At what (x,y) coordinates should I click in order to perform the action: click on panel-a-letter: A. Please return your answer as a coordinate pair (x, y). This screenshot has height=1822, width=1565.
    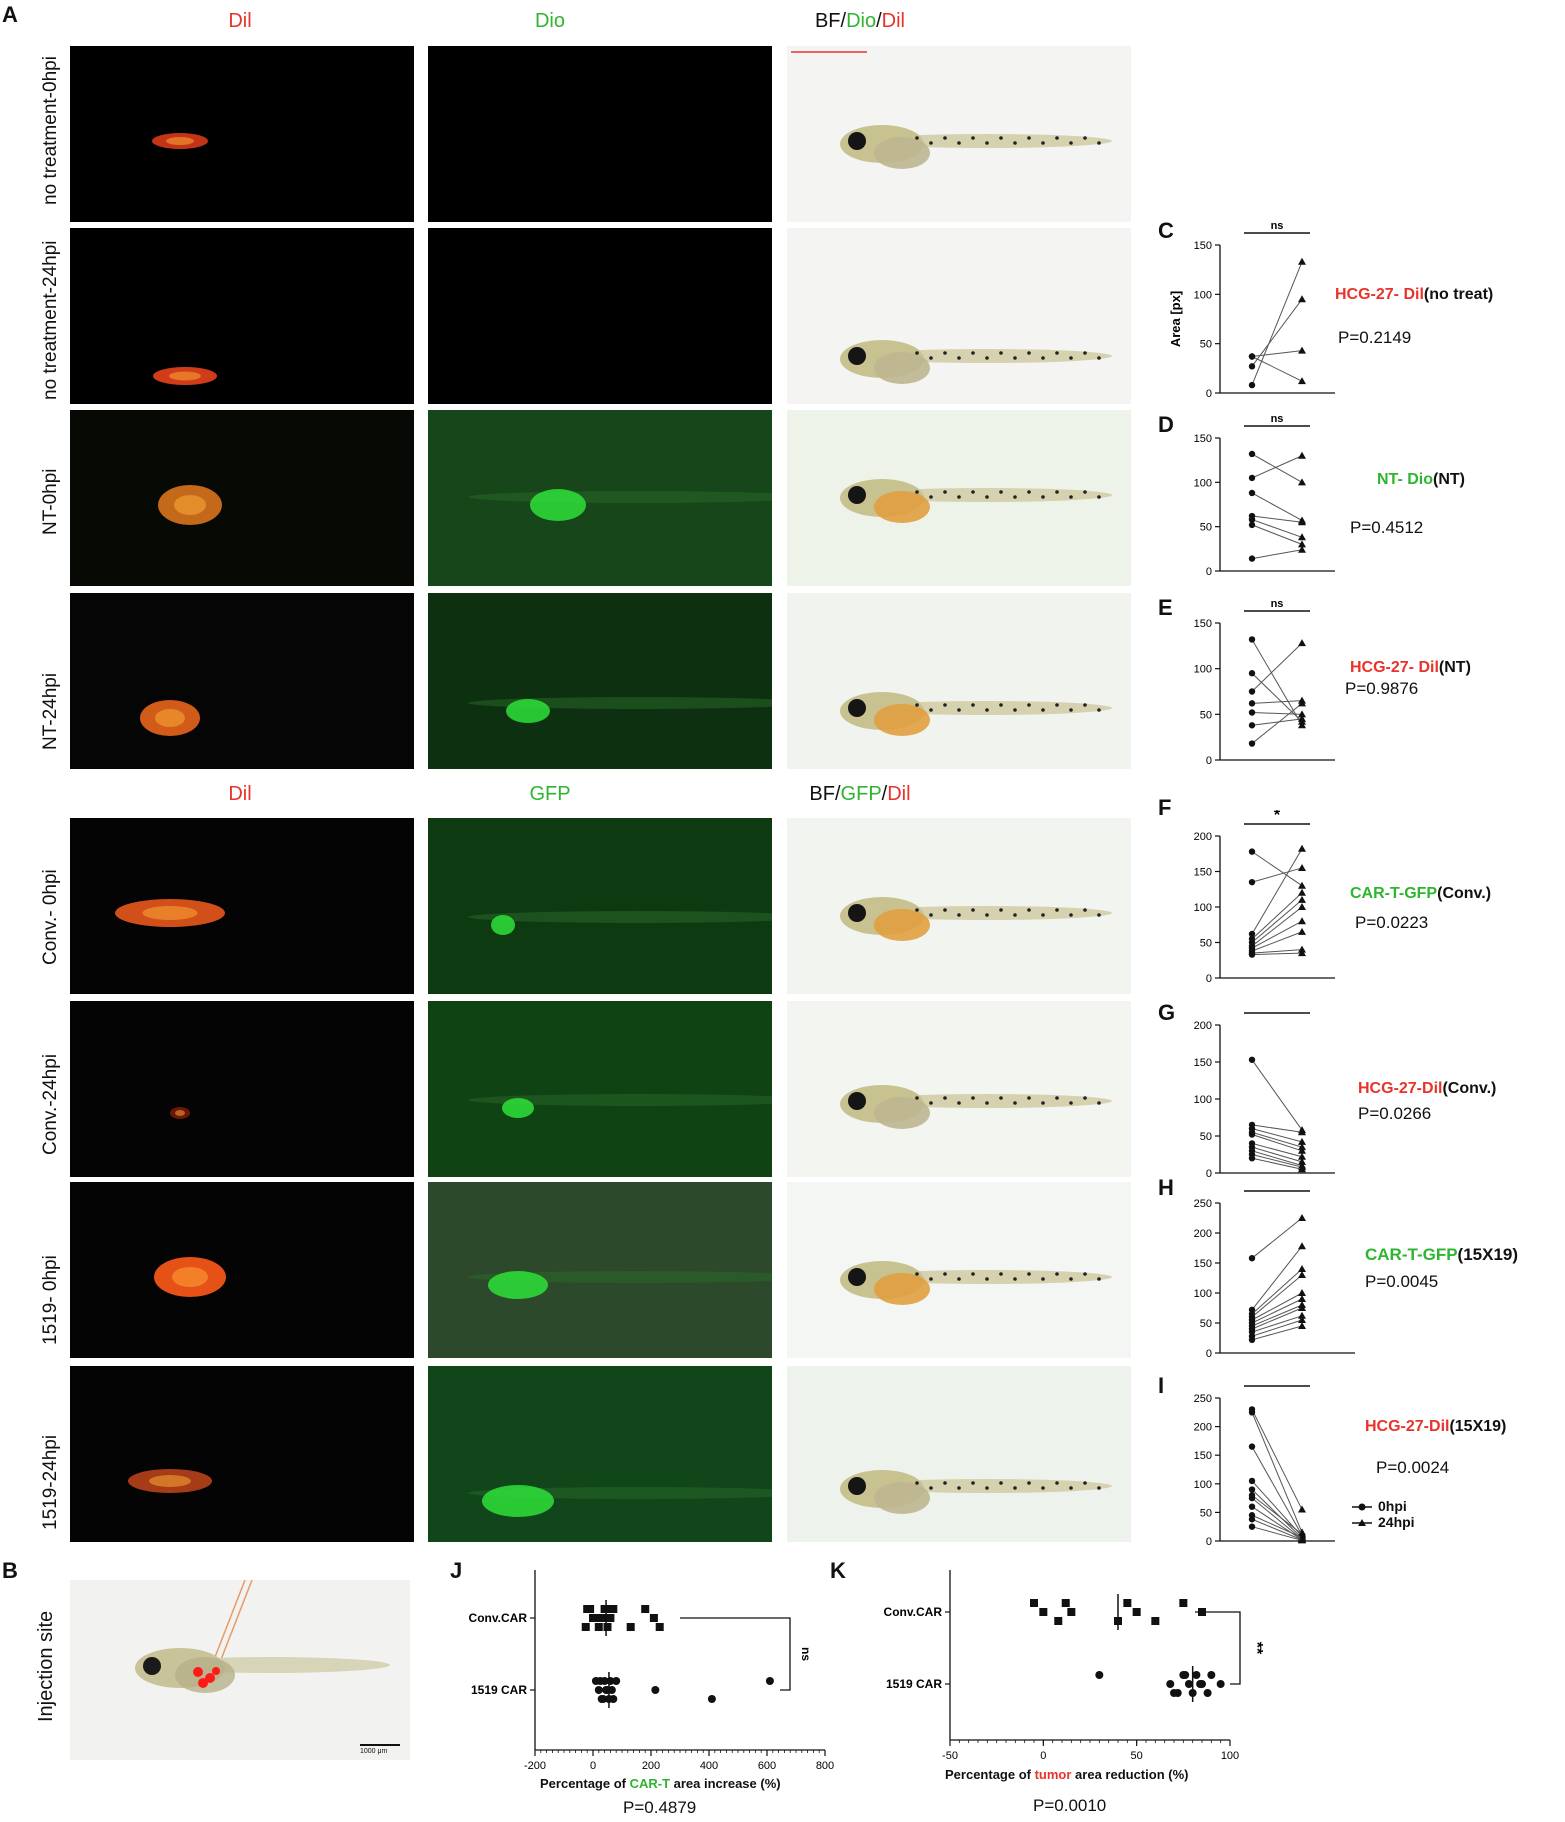
    Looking at the image, I should click on (10, 14).